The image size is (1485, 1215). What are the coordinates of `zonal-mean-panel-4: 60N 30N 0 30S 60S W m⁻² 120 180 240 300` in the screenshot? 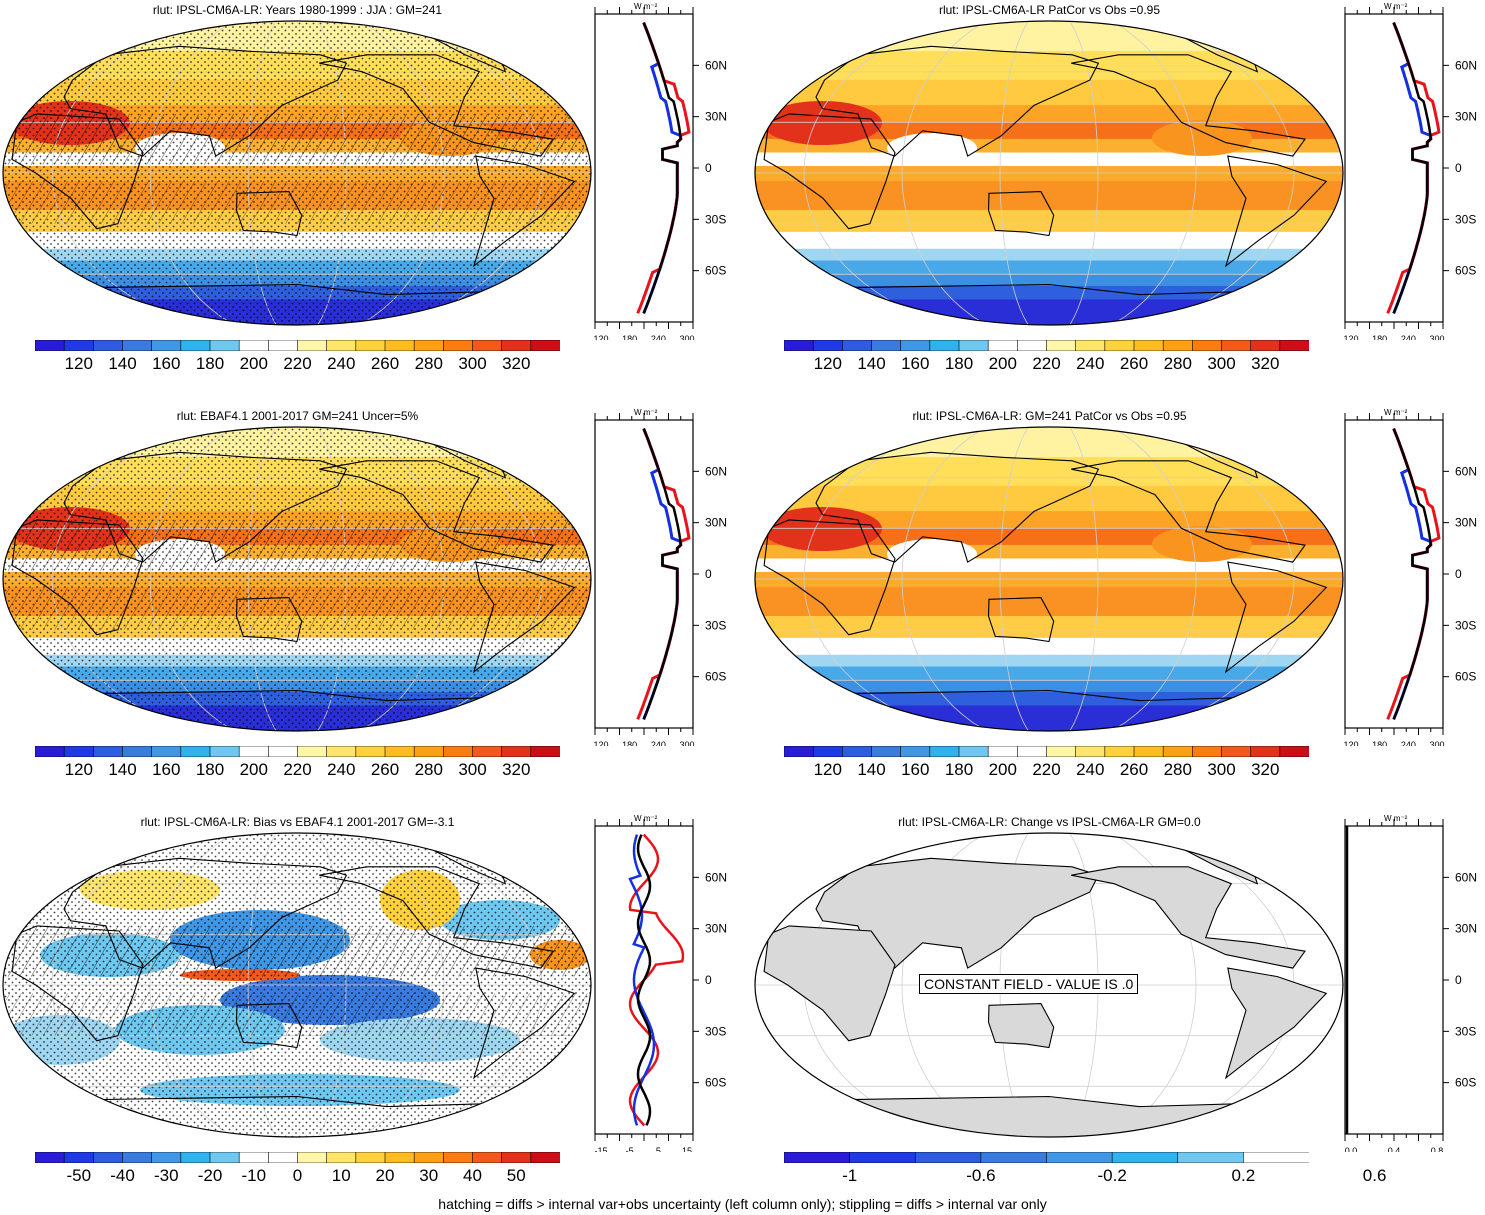 It's located at (1410, 577).